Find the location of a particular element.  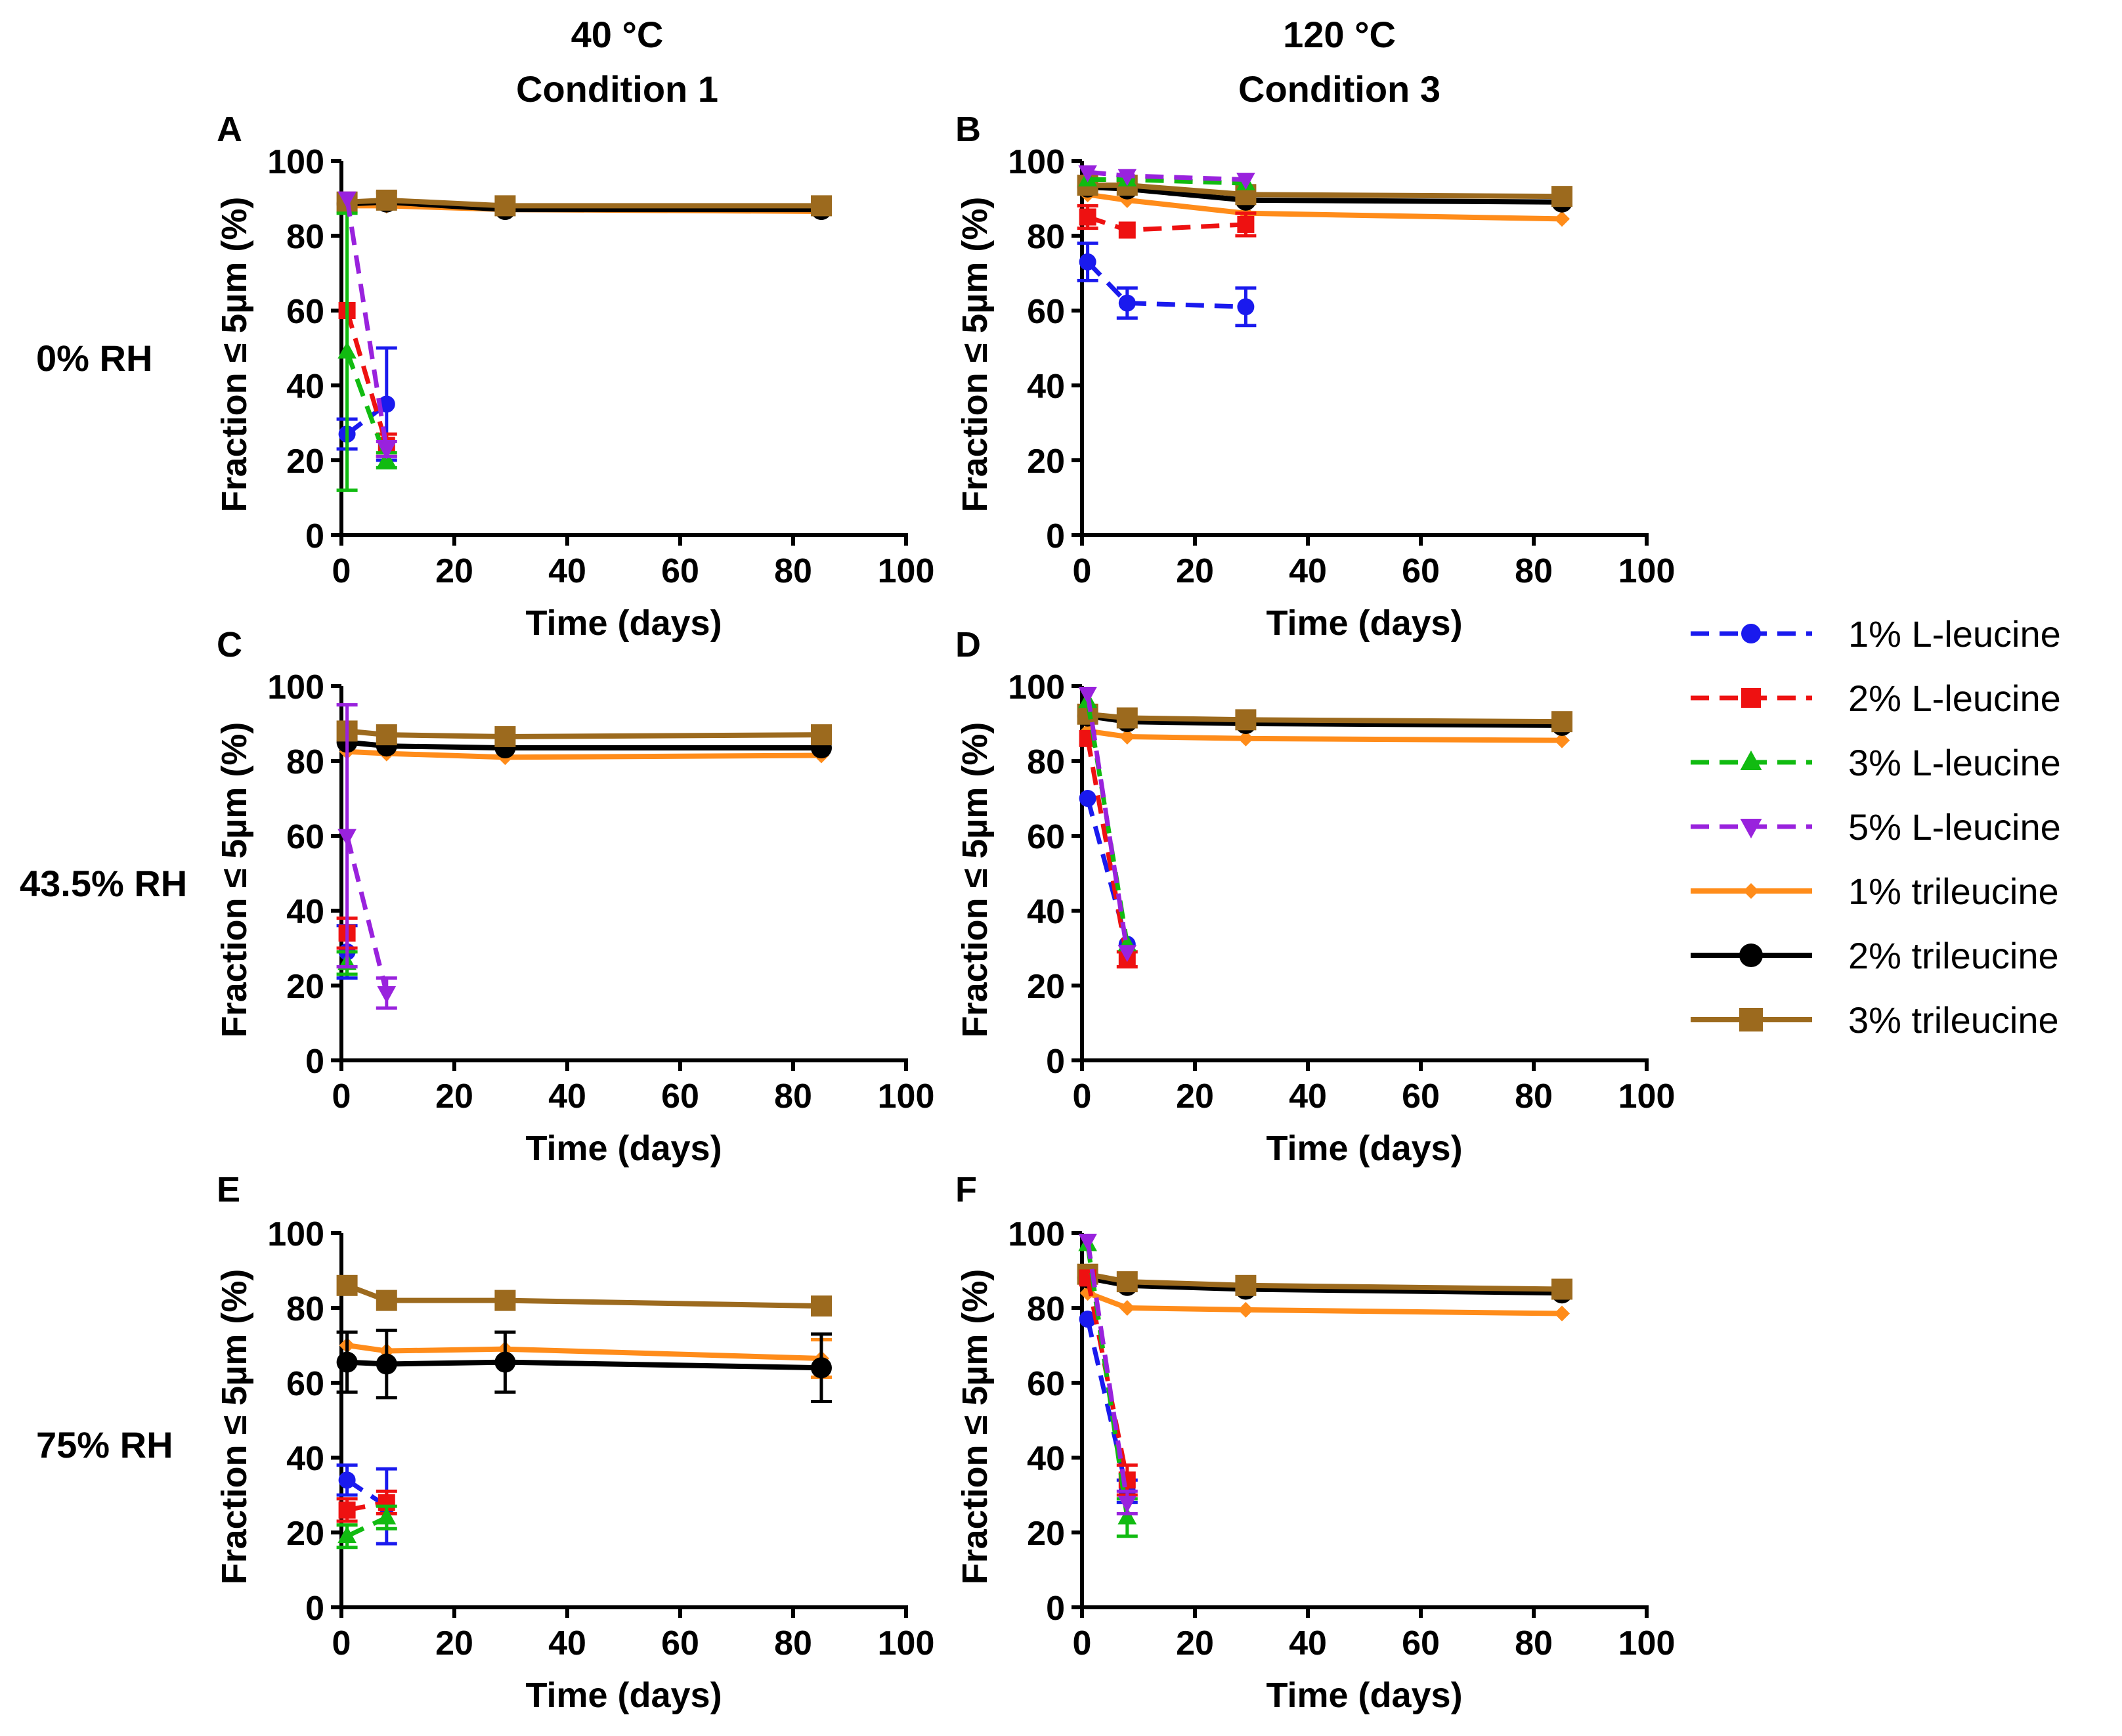

legend-item: 2% L-leucine is located at coordinates (1876, 698).